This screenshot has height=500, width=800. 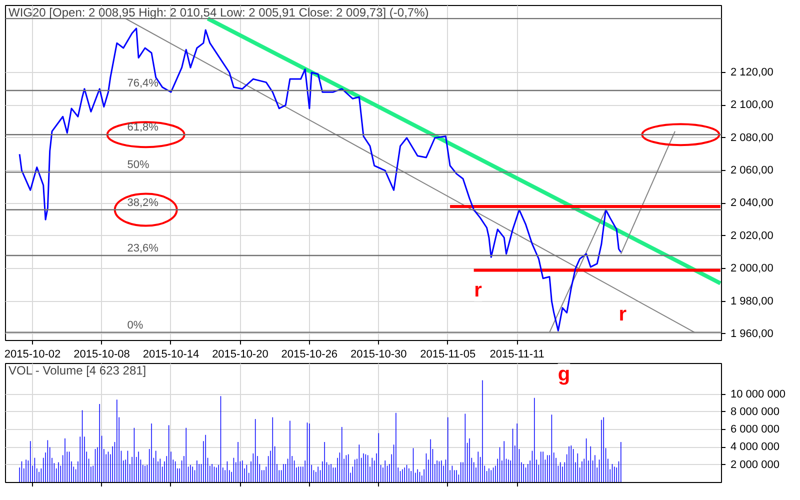 I want to click on y-tick-label: 4 000 000, so click(x=755, y=447).